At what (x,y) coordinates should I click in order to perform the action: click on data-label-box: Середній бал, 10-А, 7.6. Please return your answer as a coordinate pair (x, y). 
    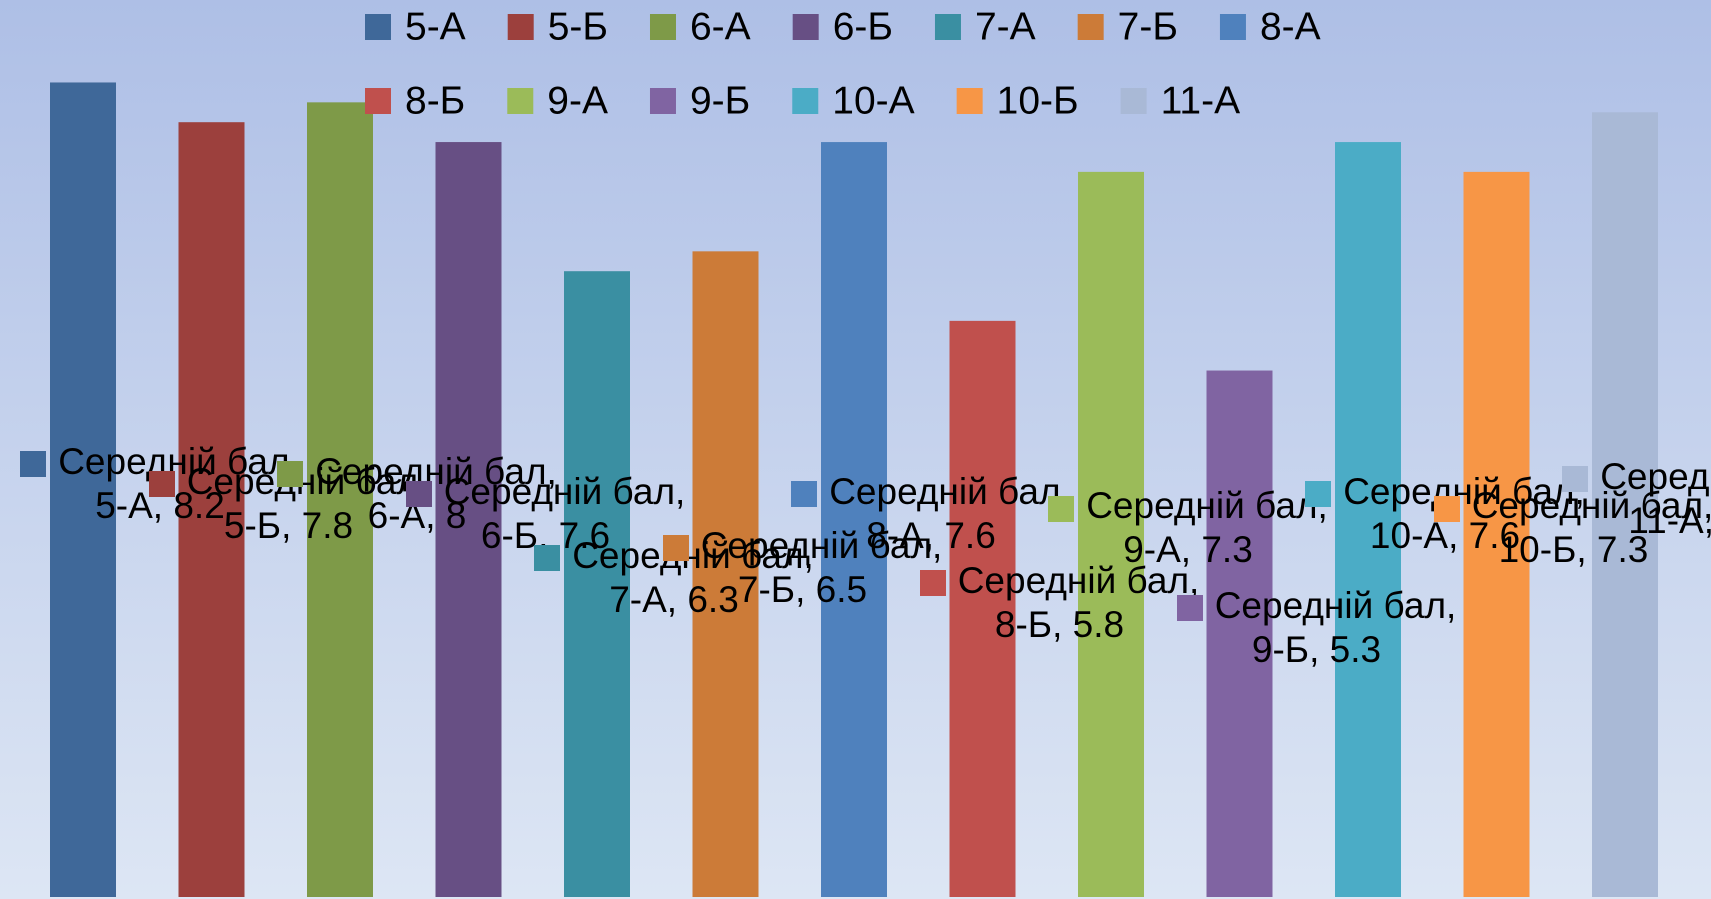
    Looking at the image, I should click on (1445, 514).